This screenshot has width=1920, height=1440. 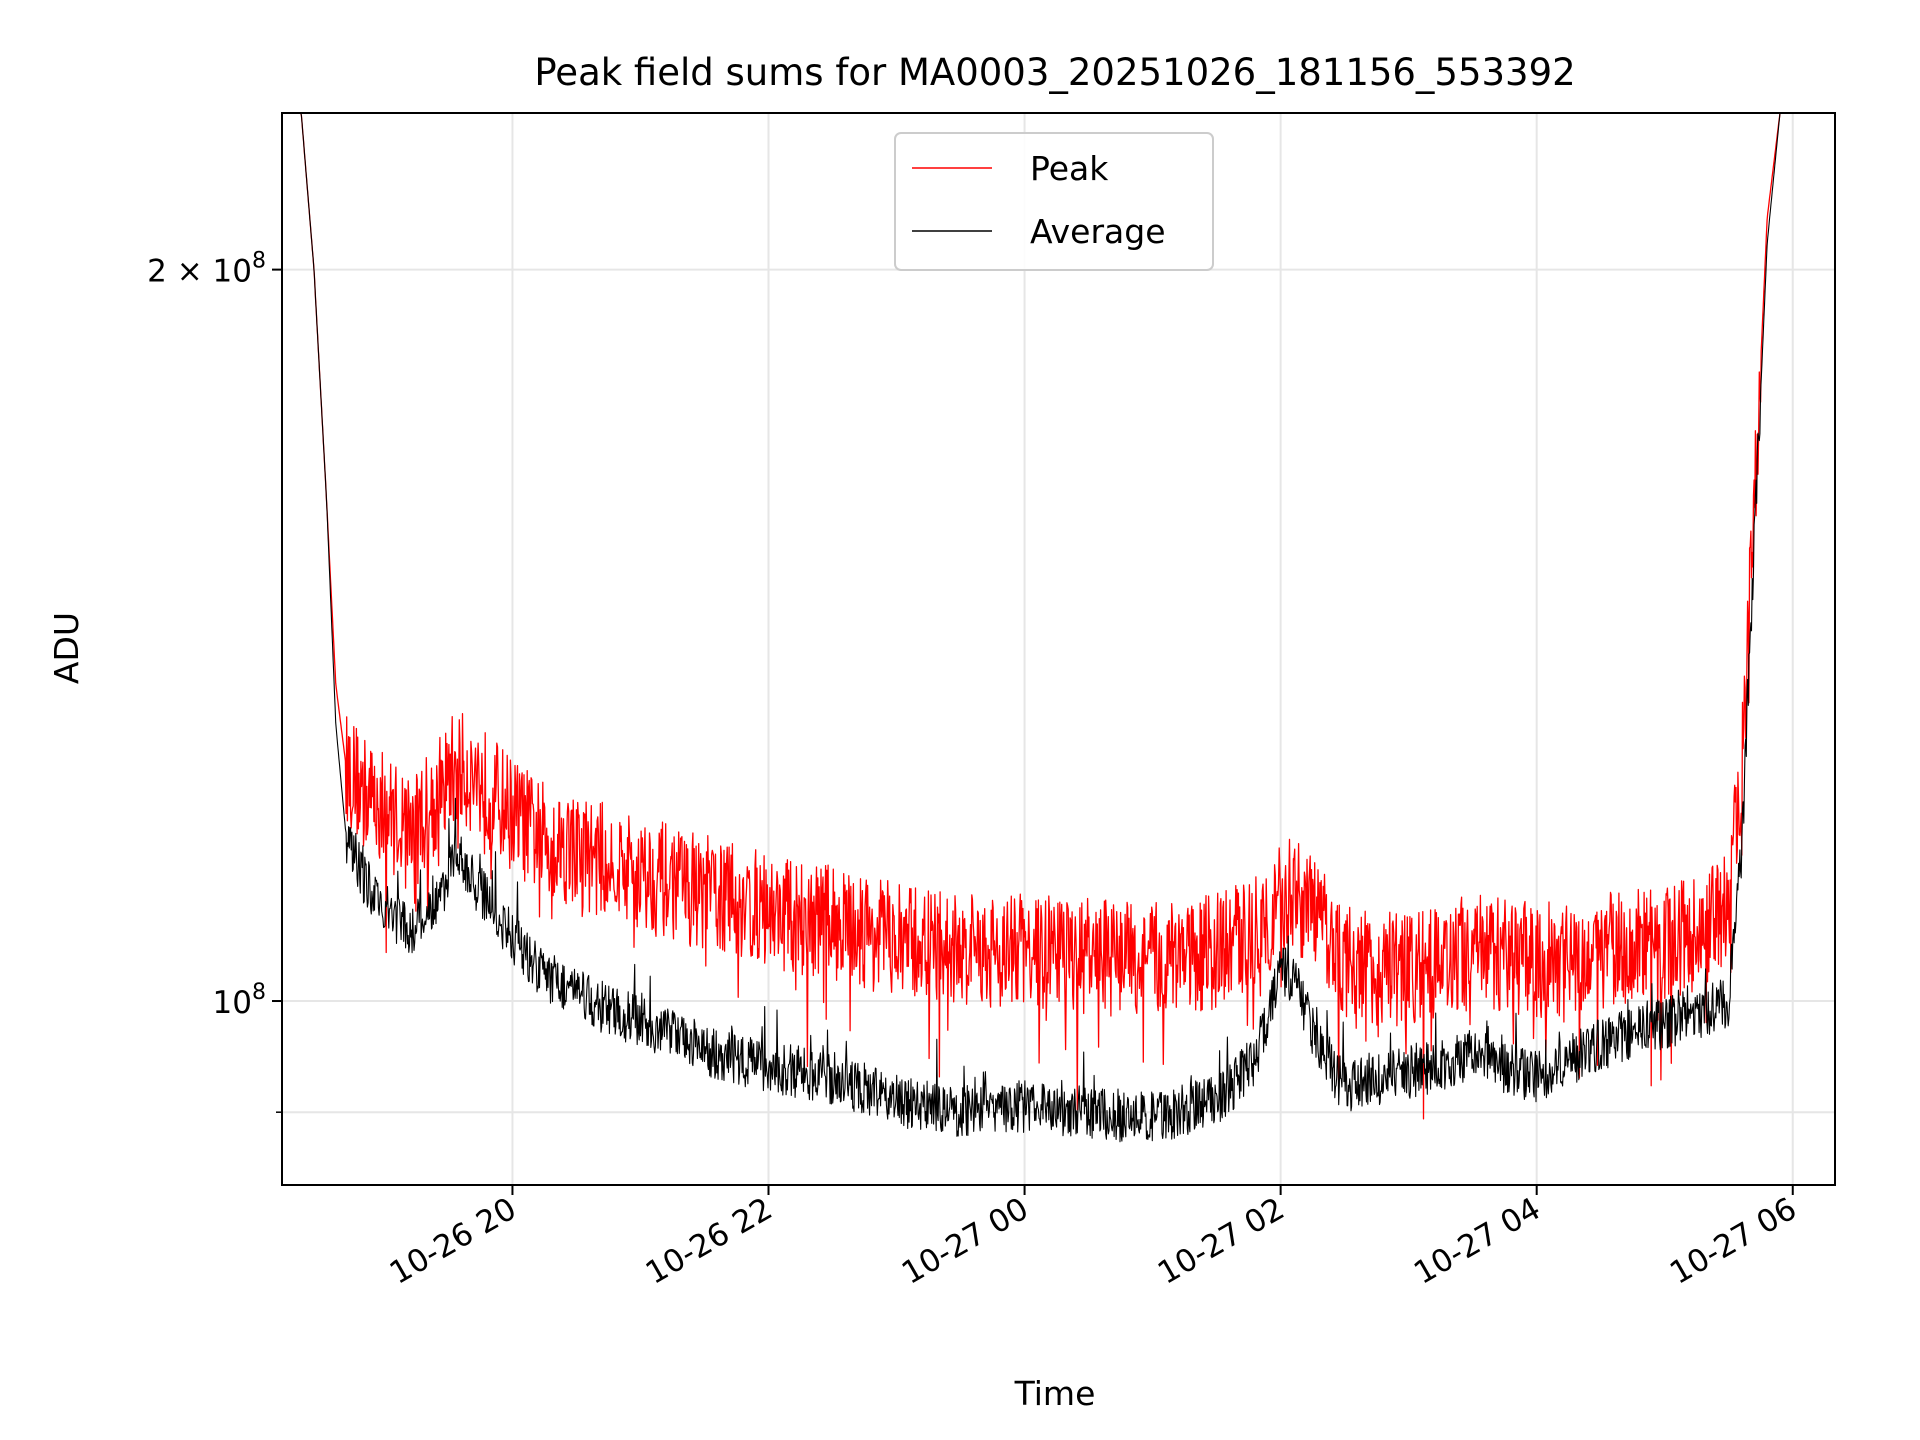 What do you see at coordinates (206, 269) in the screenshot?
I see `y-tick-label: 2 × 108` at bounding box center [206, 269].